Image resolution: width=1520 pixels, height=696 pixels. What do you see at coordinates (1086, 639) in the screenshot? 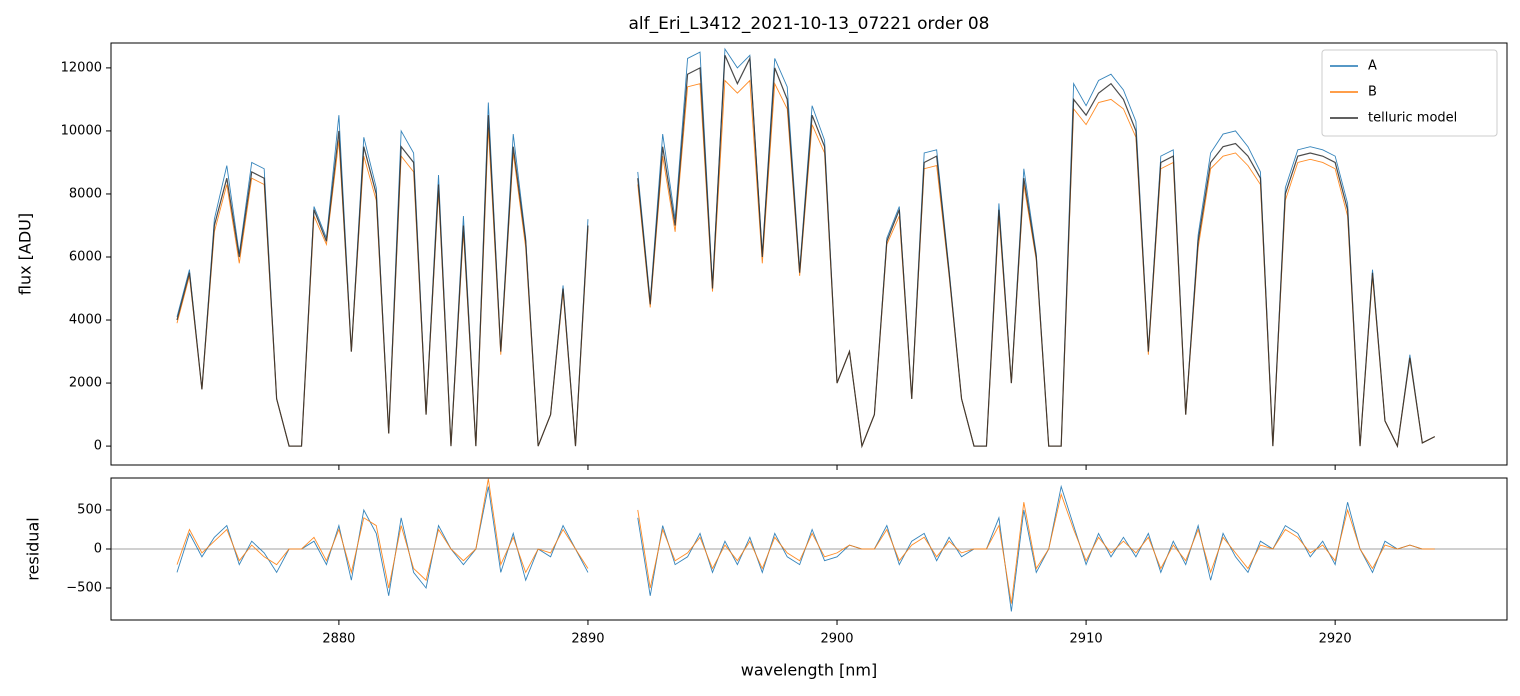
I see `x-tick-label: 2910` at bounding box center [1086, 639].